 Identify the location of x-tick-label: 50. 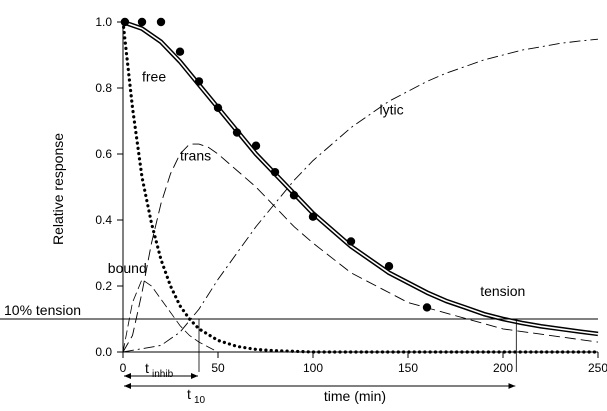
(218, 368).